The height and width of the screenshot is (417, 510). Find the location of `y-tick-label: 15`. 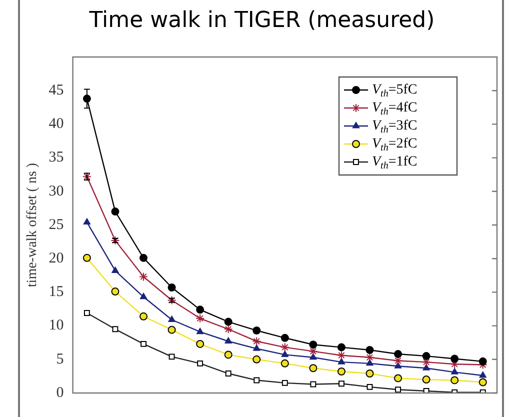

y-tick-label: 15 is located at coordinates (56, 292).